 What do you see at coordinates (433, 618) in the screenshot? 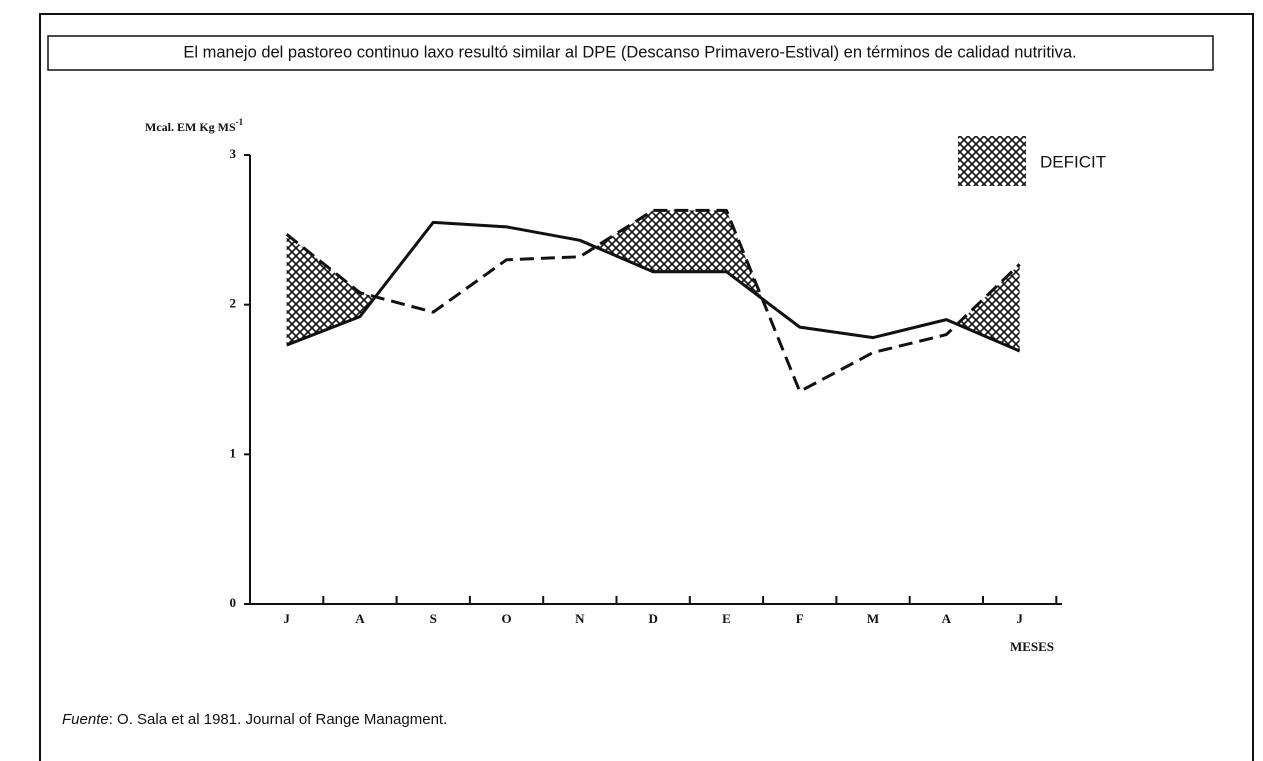
I see `x-tick-label: S` at bounding box center [433, 618].